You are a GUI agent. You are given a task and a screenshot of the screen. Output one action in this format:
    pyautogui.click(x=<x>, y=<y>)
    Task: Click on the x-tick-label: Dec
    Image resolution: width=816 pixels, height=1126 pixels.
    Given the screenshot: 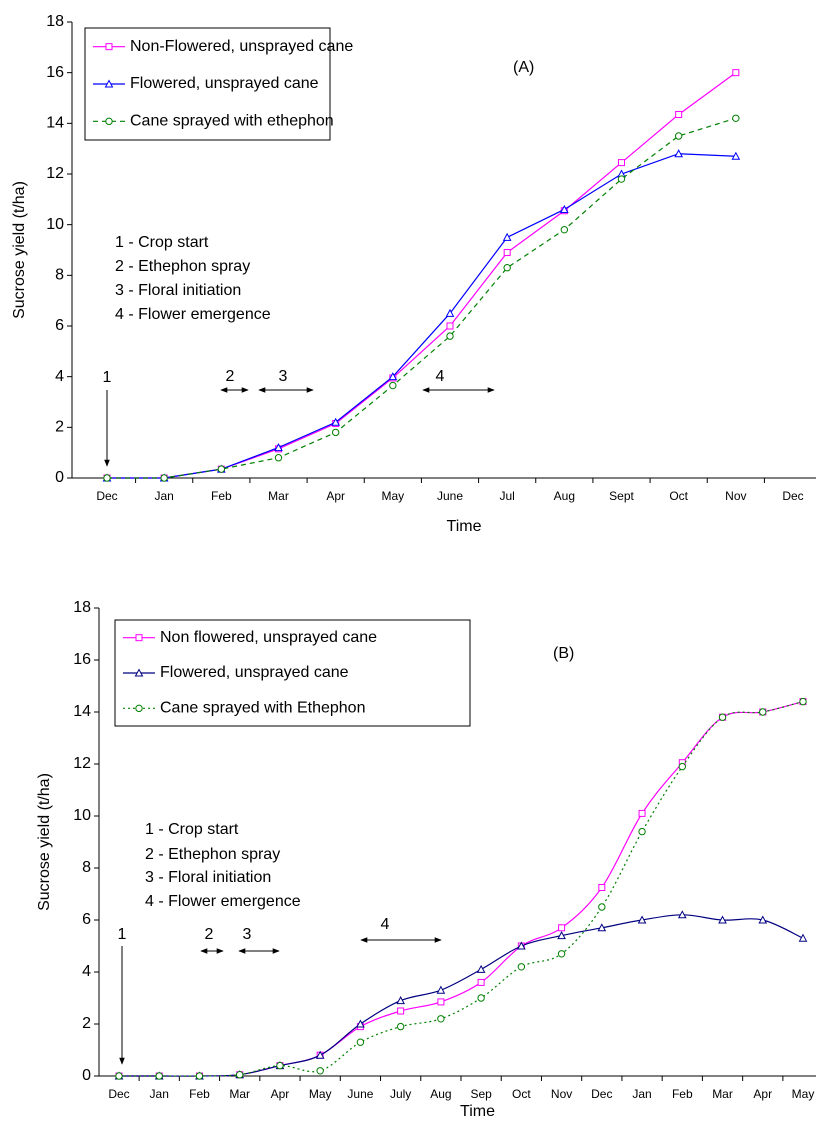 What is the action you would take?
    pyautogui.click(x=601, y=1094)
    